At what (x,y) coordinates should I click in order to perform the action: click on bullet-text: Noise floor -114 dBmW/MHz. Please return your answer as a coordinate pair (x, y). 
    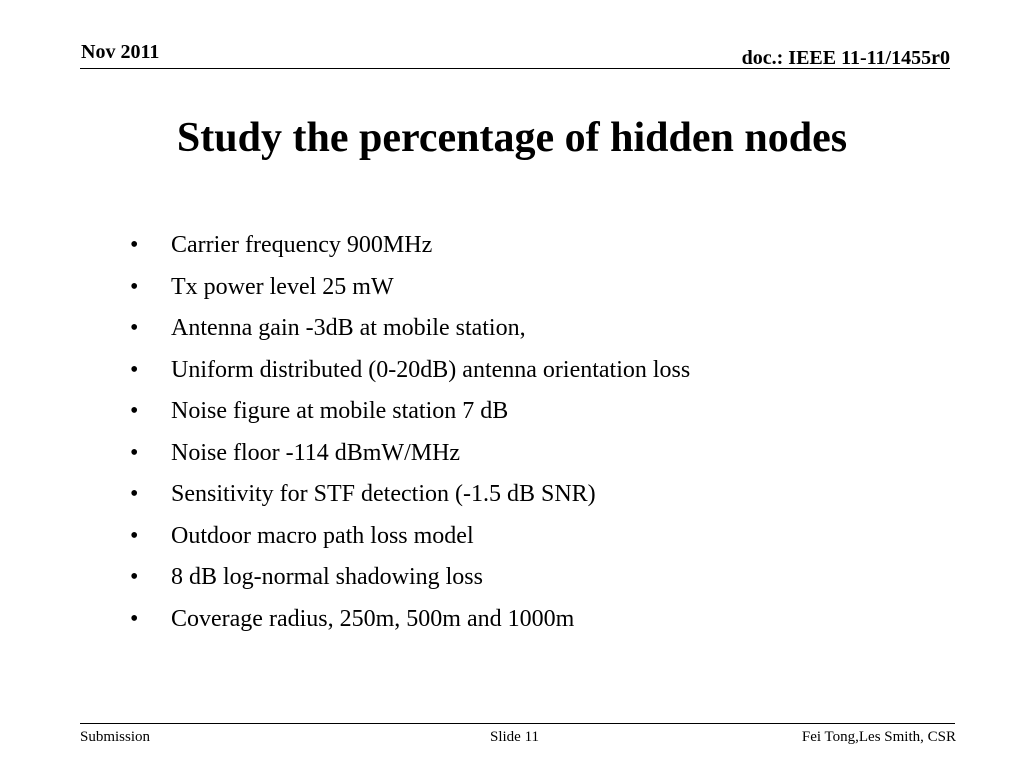
    Looking at the image, I should click on (316, 452).